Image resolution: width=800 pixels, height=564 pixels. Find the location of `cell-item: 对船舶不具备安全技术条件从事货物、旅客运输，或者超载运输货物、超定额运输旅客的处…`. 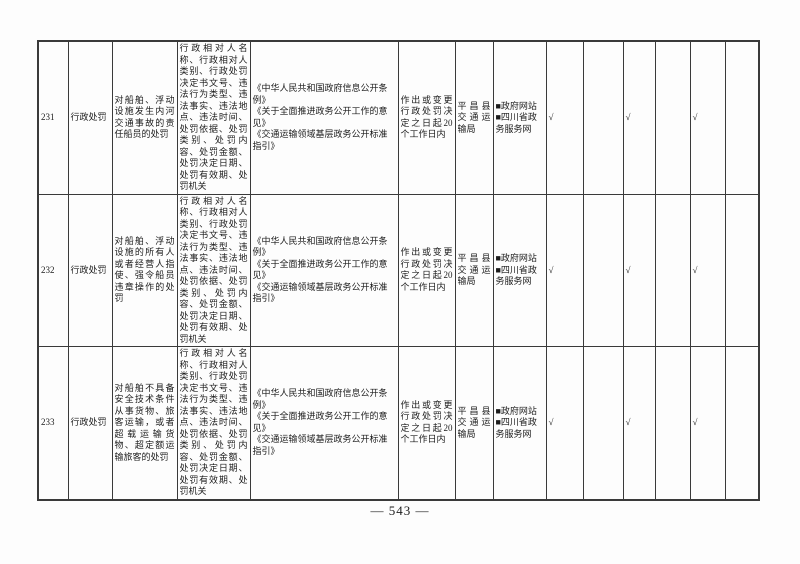

cell-item: 对船舶不具备安全技术条件从事货物、旅客运输，或者超载运输货物、超定额运输旅客的处… is located at coordinates (144, 423).